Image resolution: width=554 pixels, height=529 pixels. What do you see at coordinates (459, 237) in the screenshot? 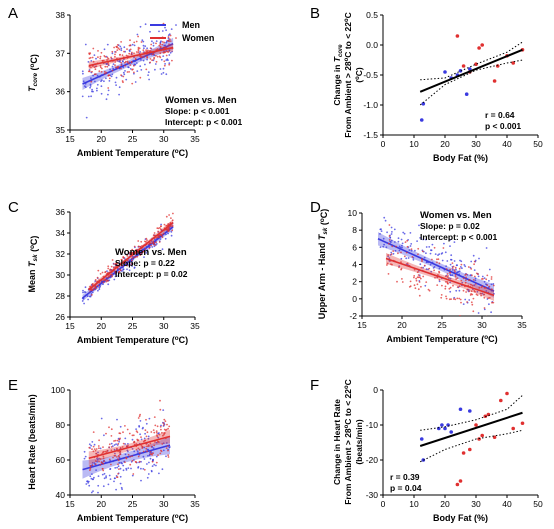
I see `annotation-line: Intercept: p < 0.001` at bounding box center [459, 237].